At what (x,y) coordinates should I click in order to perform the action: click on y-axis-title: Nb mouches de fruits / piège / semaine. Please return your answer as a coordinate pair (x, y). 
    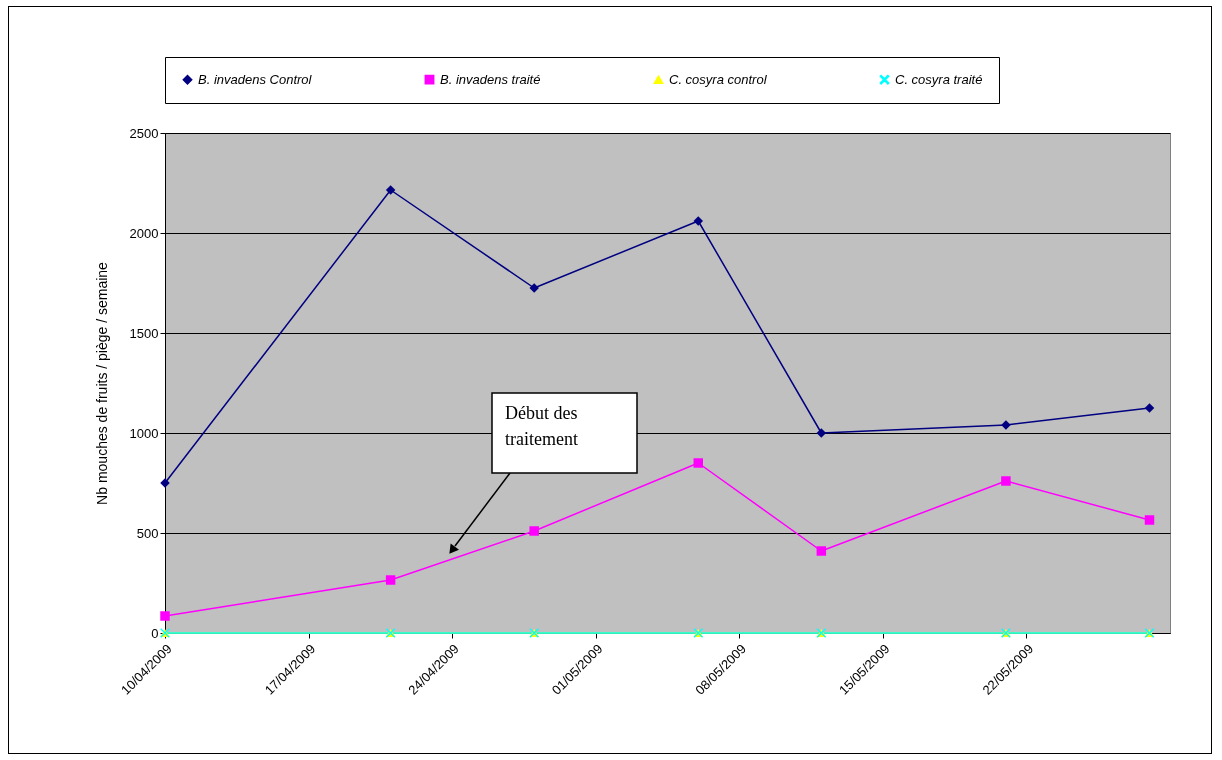
    Looking at the image, I should click on (101, 383).